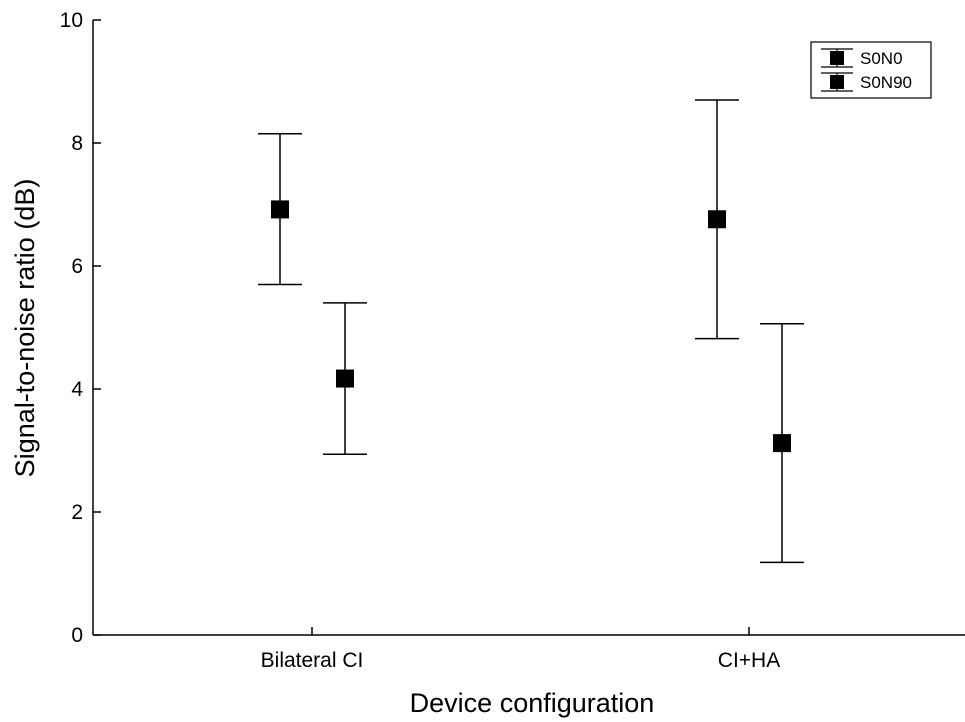 The width and height of the screenshot is (965, 722). Describe the element at coordinates (881, 58) in the screenshot. I see `legend-label-s0n0: S0N0` at that location.